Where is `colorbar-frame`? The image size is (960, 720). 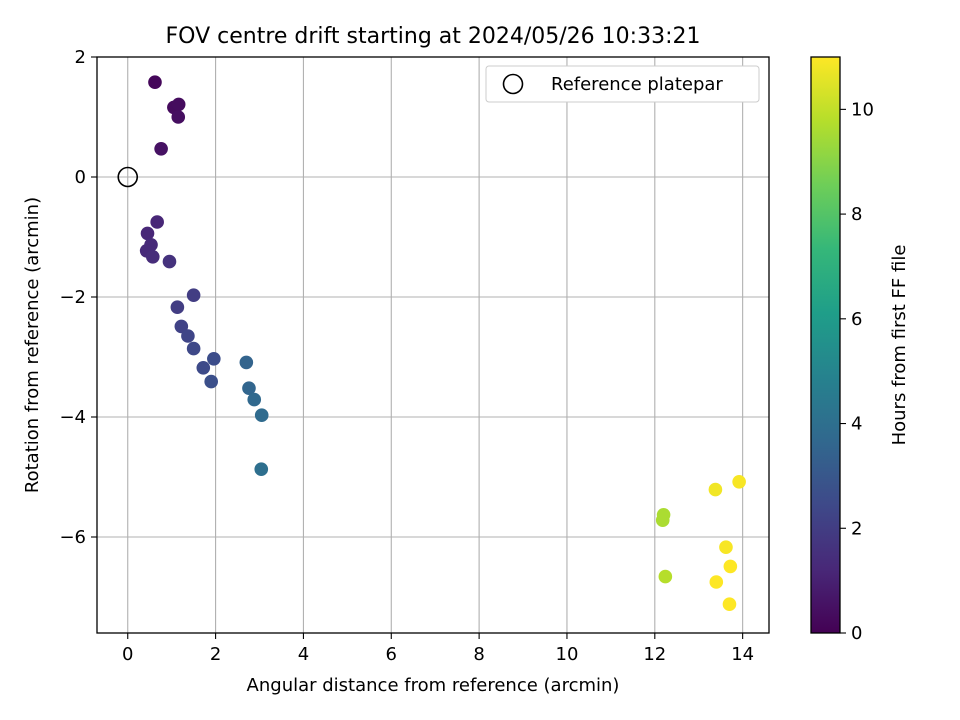 colorbar-frame is located at coordinates (825, 345).